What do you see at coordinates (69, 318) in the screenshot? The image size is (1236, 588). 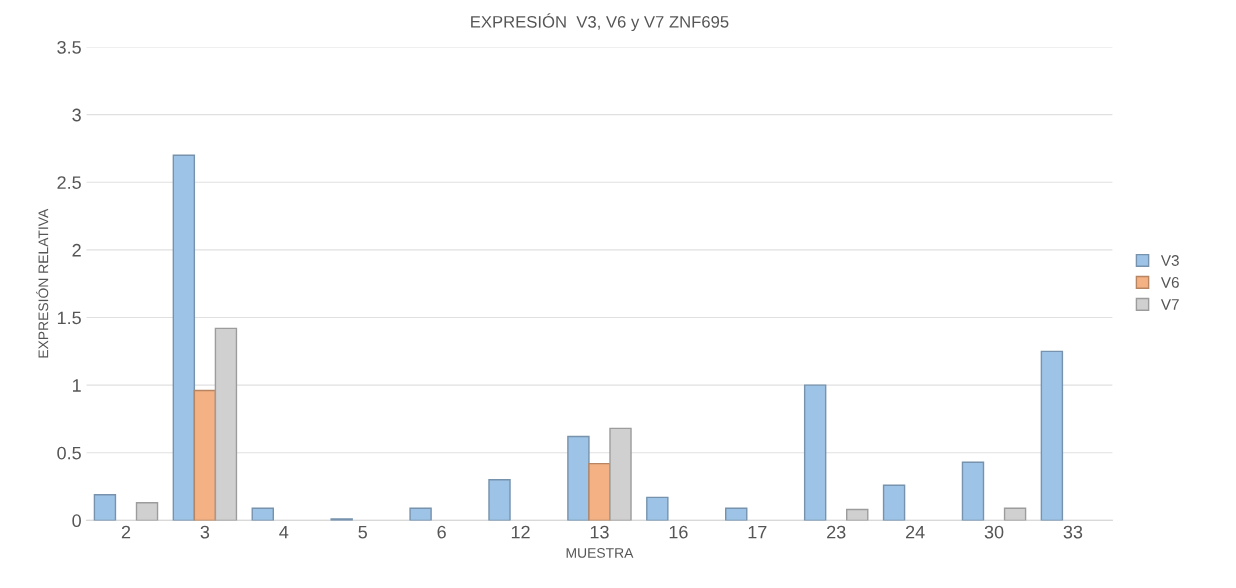 I see `y-tick-label: 1.5` at bounding box center [69, 318].